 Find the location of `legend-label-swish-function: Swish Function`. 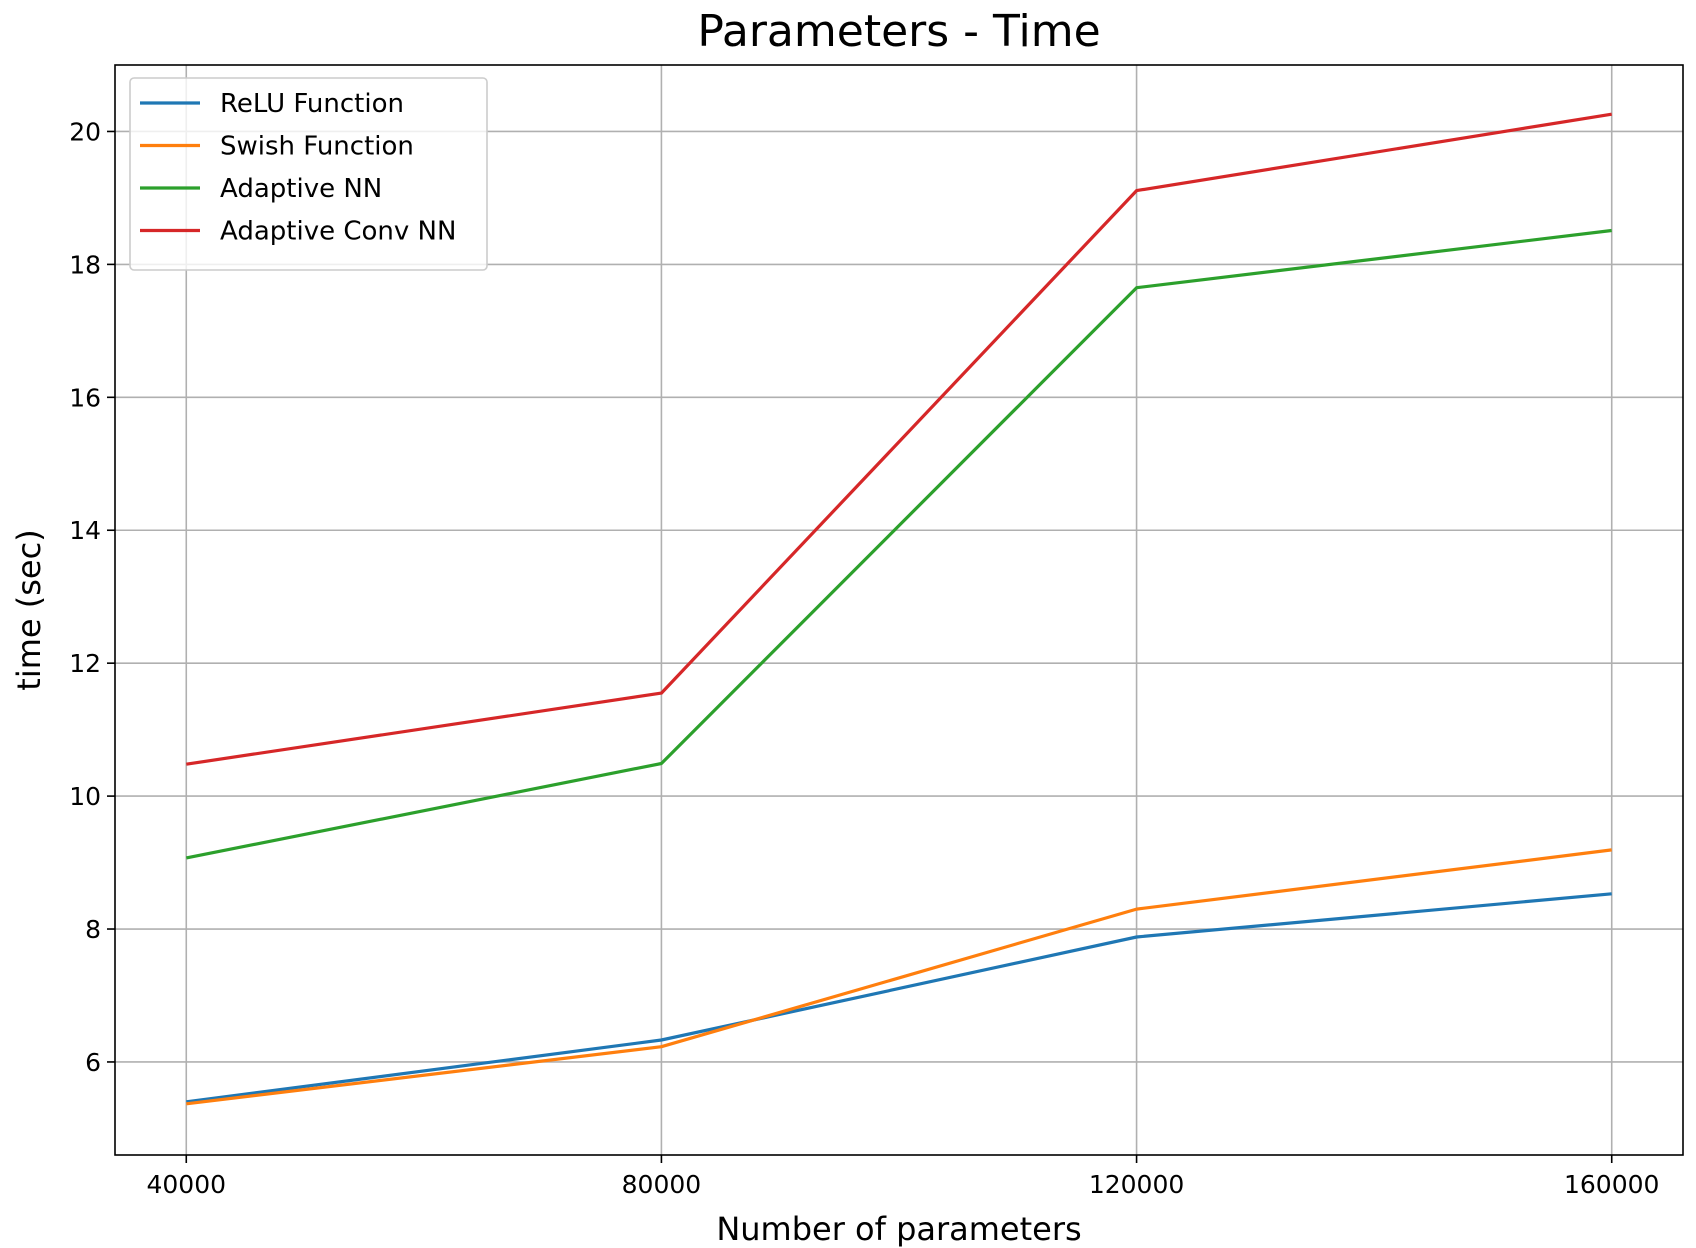

legend-label-swish-function: Swish Function is located at coordinates (317, 147).